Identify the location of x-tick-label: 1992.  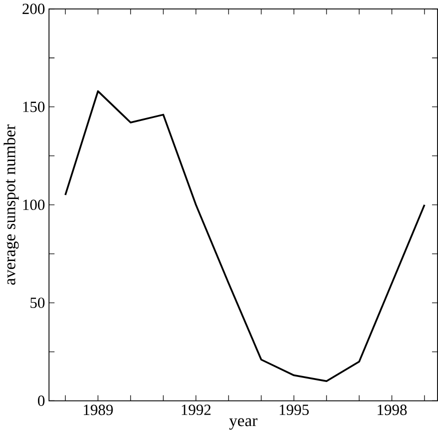
(196, 409).